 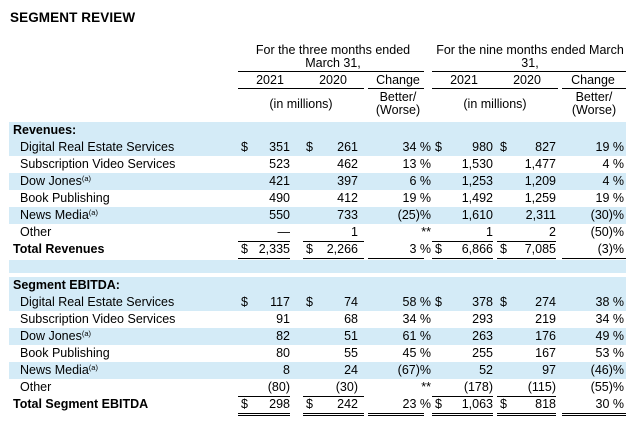 I want to click on header-better-worse-n: Better/ (Worse), so click(x=594, y=103).